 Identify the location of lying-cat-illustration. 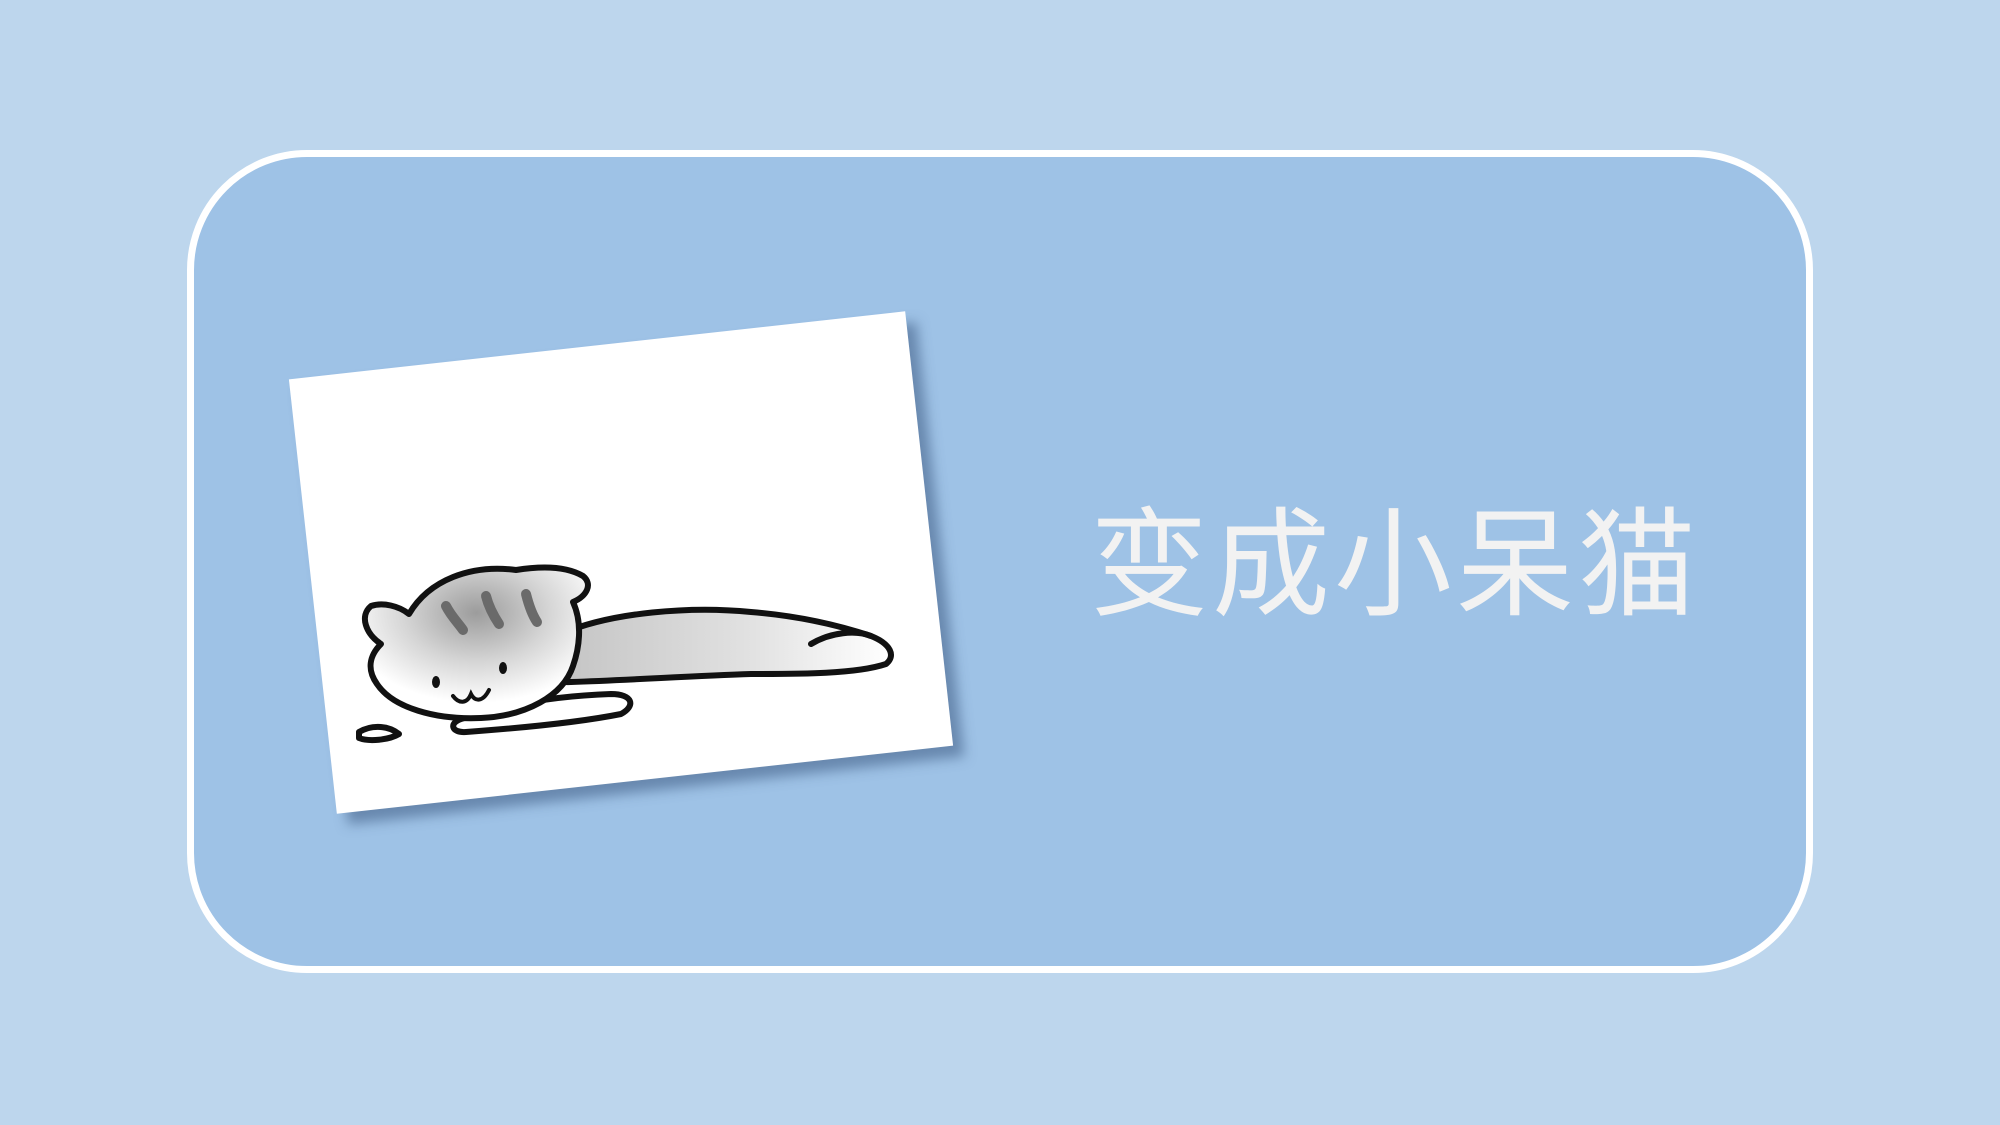
(625, 654).